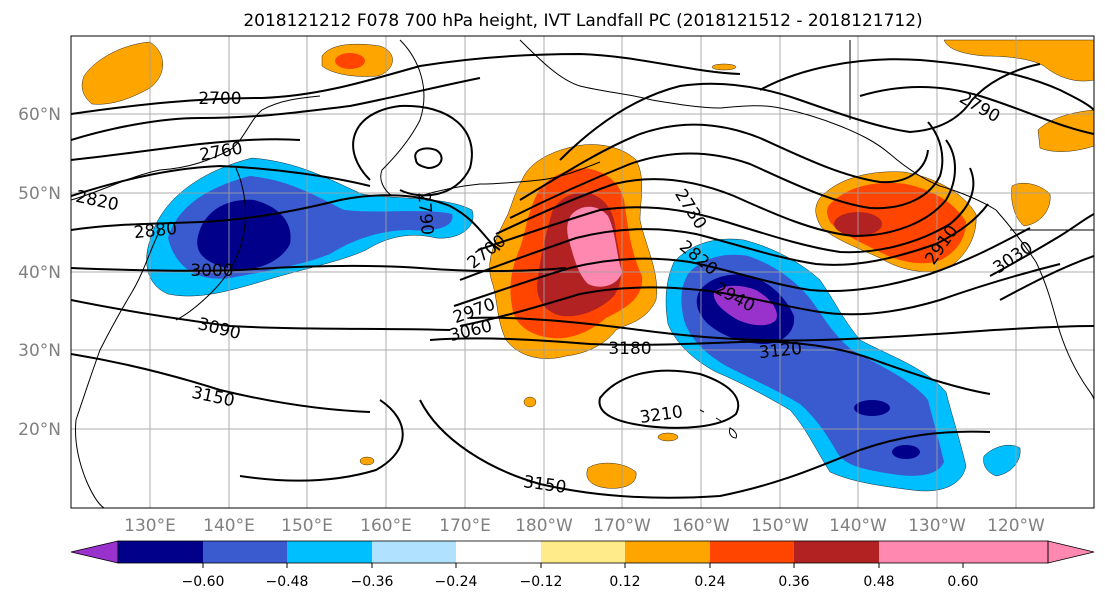 The width and height of the screenshot is (1105, 601). I want to click on contour-north-loop, so click(412, 150).